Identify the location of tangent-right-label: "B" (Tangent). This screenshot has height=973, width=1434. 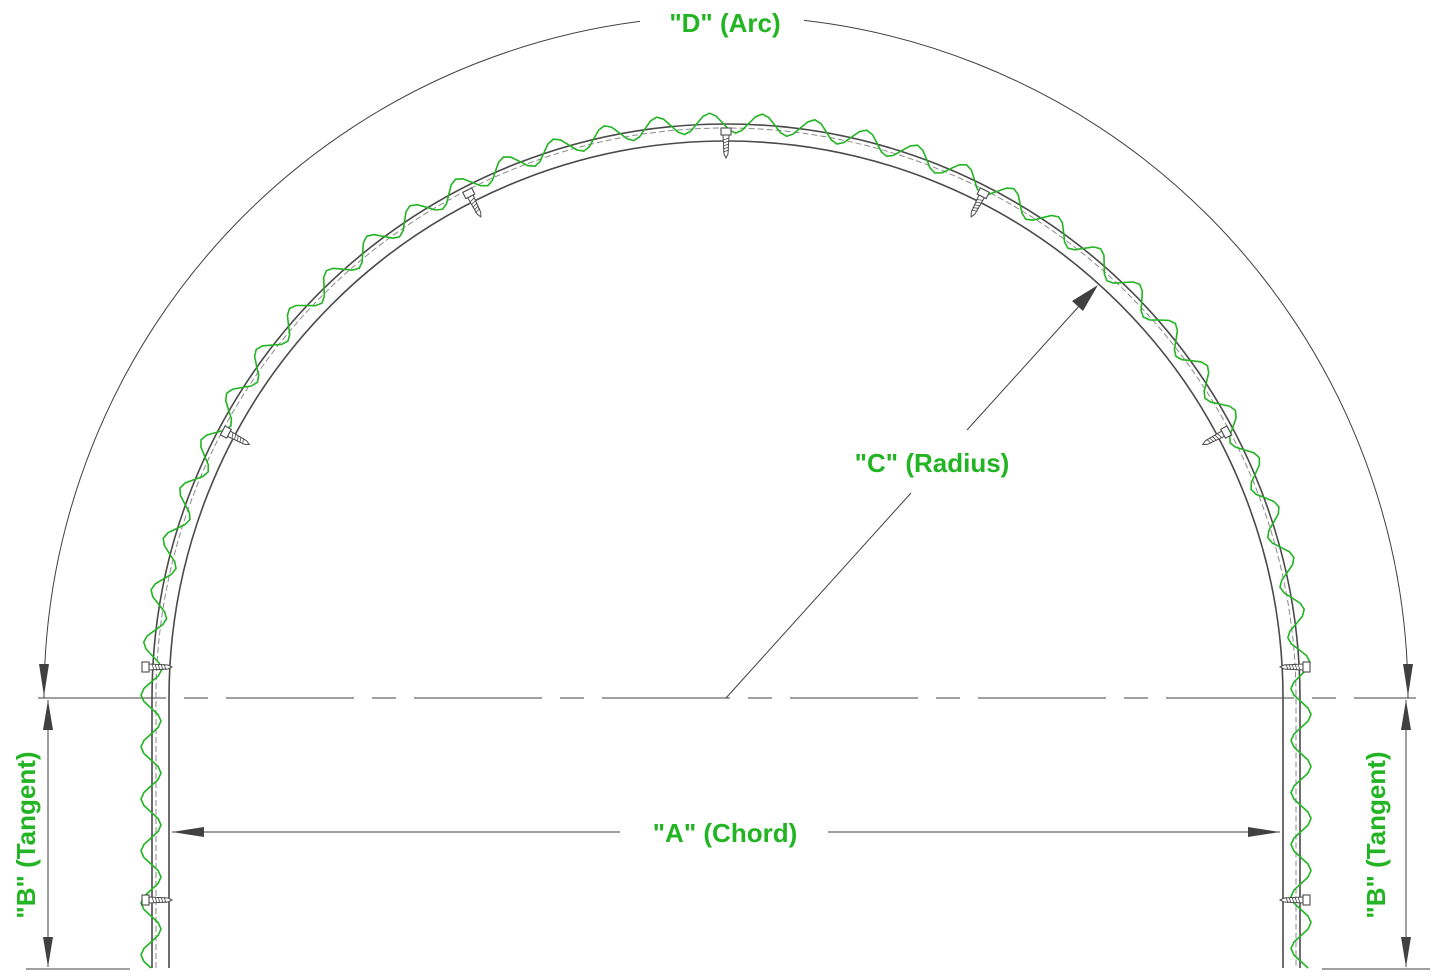
(1376, 834).